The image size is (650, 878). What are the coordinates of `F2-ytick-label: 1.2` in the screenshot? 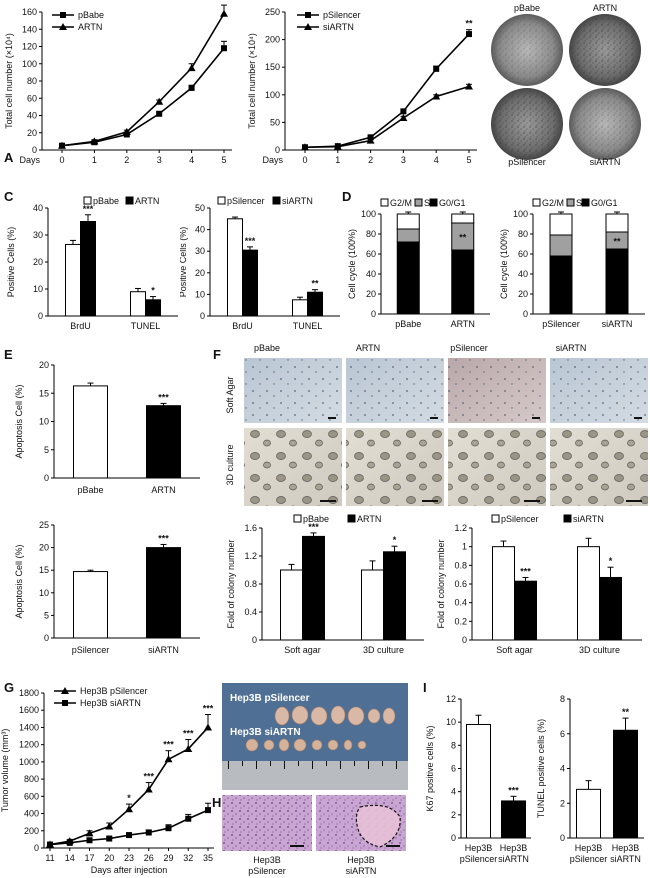 It's located at (460, 528).